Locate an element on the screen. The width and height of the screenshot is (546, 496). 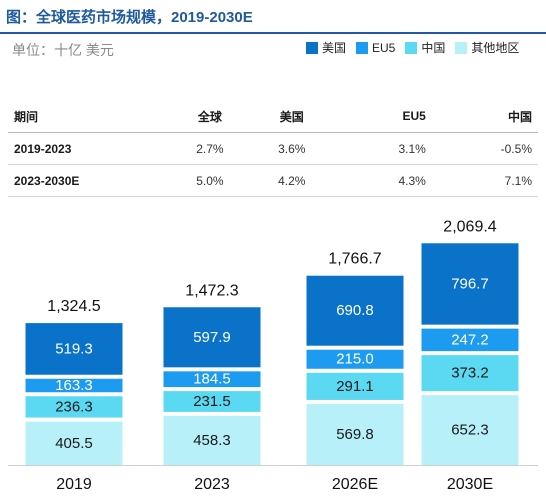
bar-value-label-eu5: 247.2 is located at coordinates (470, 339).